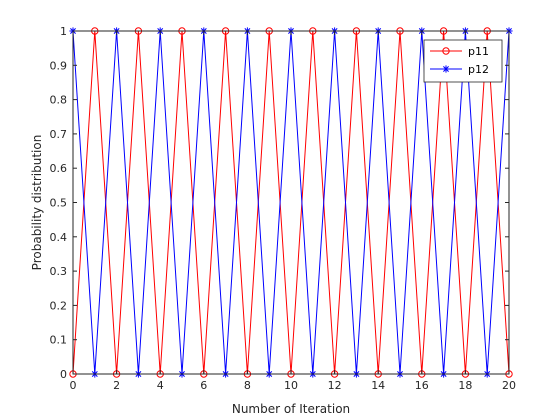  Describe the element at coordinates (465, 385) in the screenshot. I see `x-tick-label: 18` at that location.